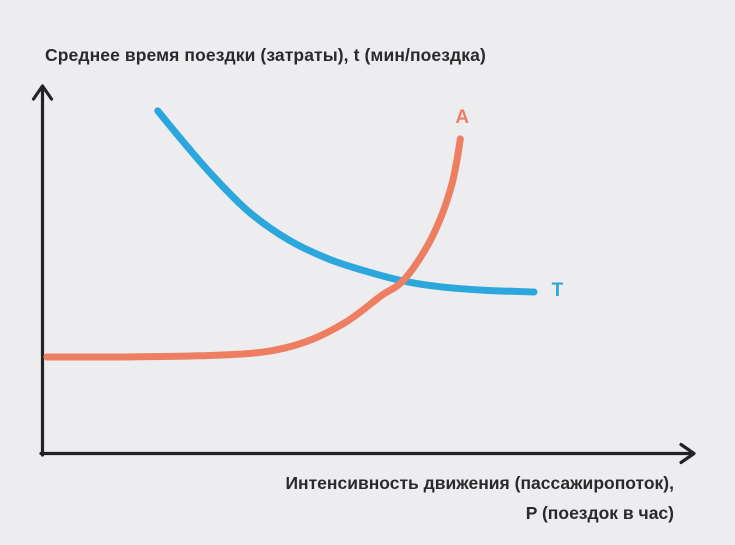  Describe the element at coordinates (462, 117) in the screenshot. I see `curve-label-A: A` at that location.